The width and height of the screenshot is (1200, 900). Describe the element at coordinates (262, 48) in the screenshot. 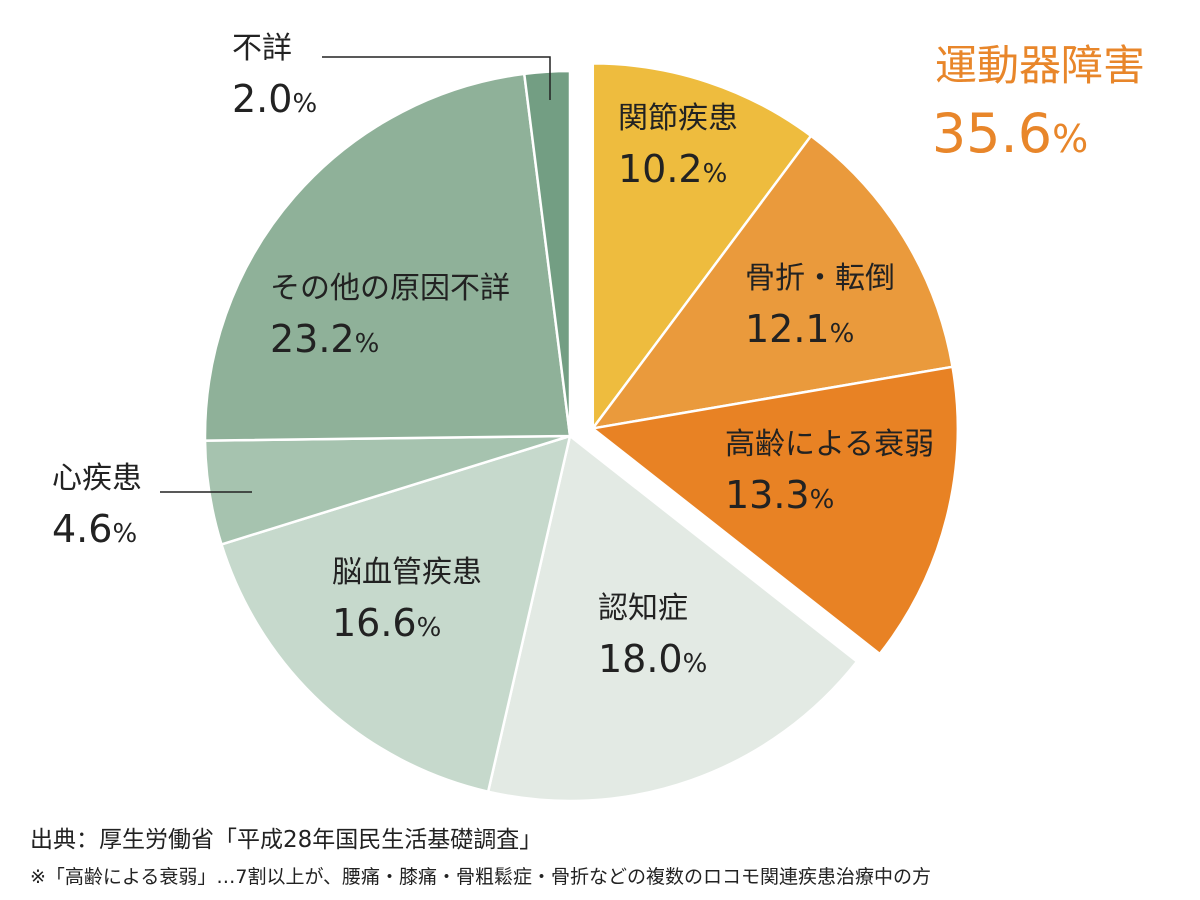

I see `slice-label-8: 不詳` at that location.